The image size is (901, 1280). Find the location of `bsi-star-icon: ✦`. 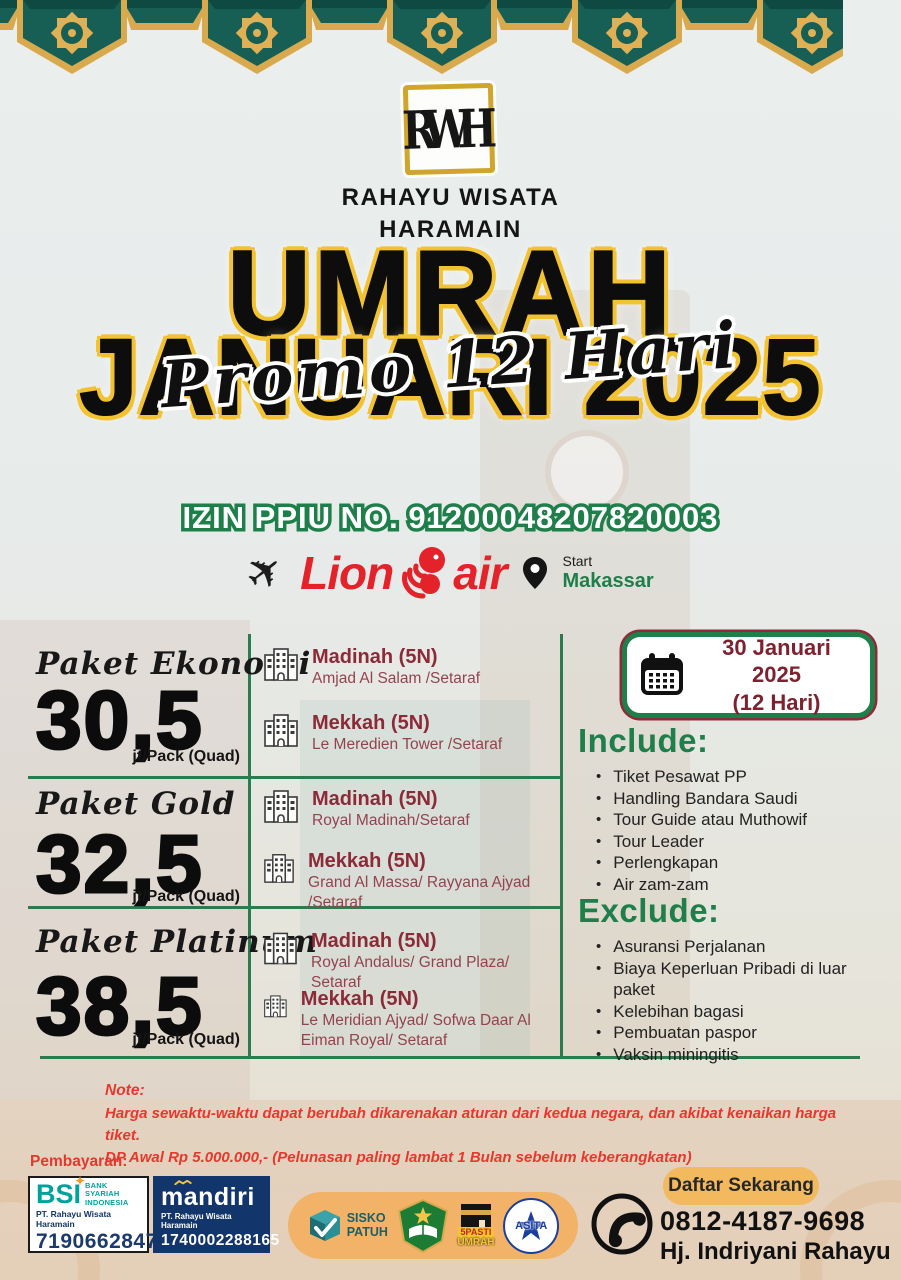

bsi-star-icon: ✦ is located at coordinates (80, 1181).